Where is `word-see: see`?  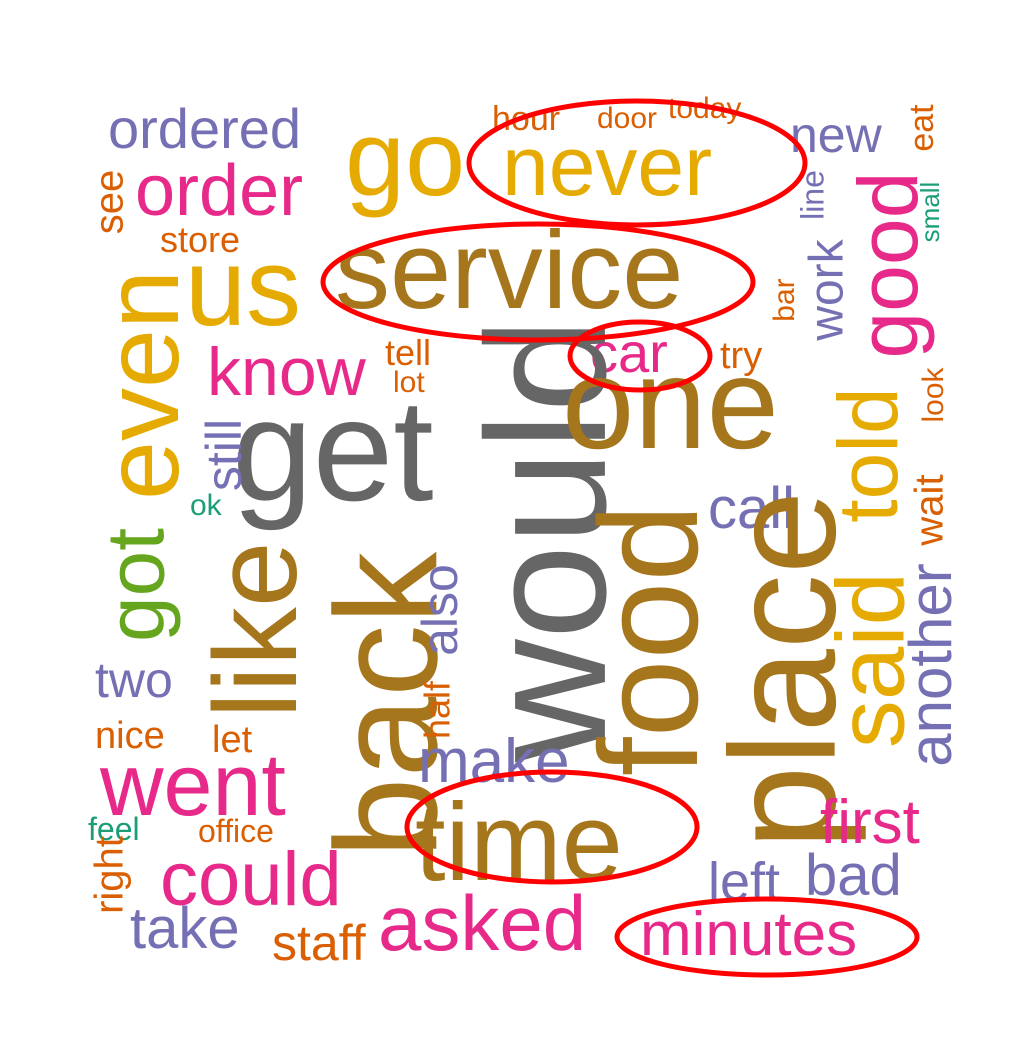
word-see: see is located at coordinates (110, 202).